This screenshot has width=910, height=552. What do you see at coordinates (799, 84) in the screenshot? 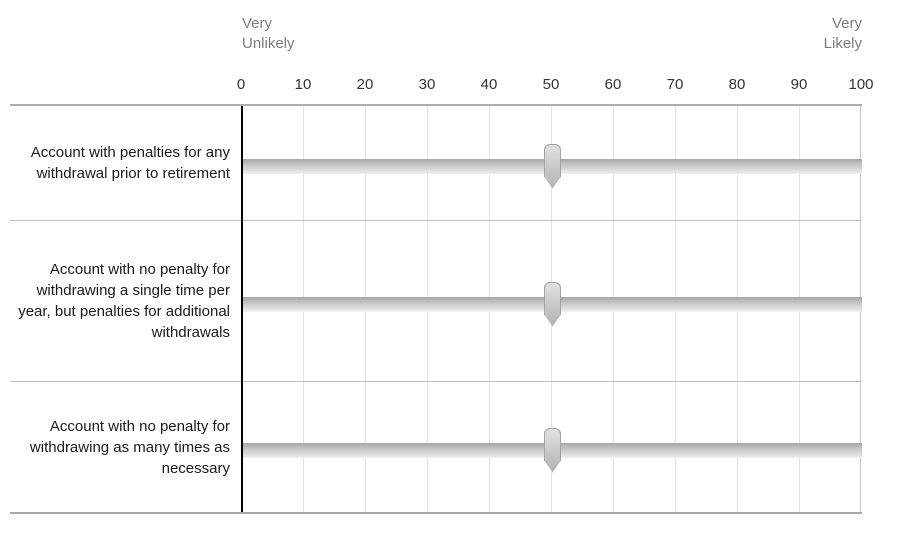
I see `scale-tick-label: 90` at bounding box center [799, 84].